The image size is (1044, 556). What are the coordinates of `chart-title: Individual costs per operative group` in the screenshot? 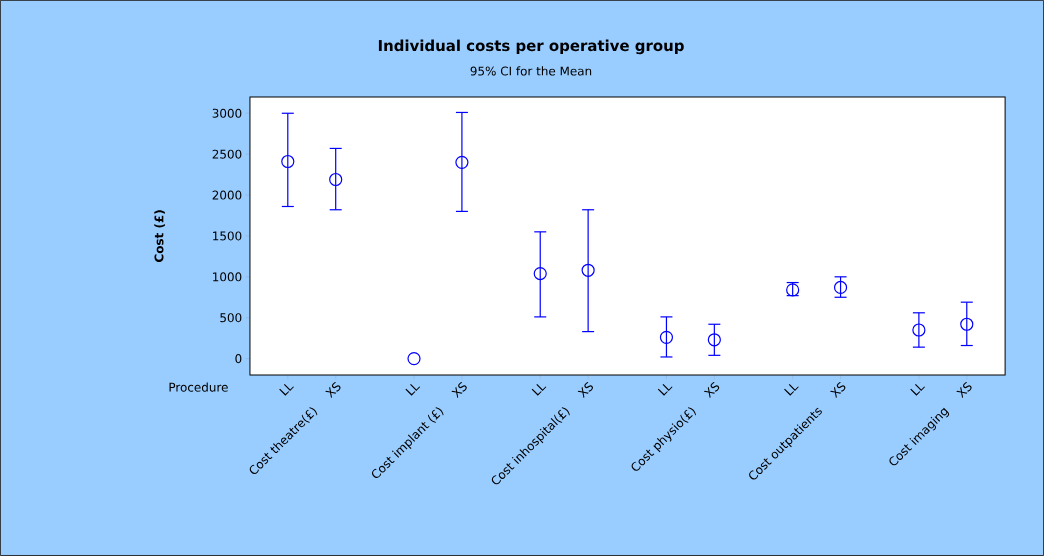 It's located at (531, 47).